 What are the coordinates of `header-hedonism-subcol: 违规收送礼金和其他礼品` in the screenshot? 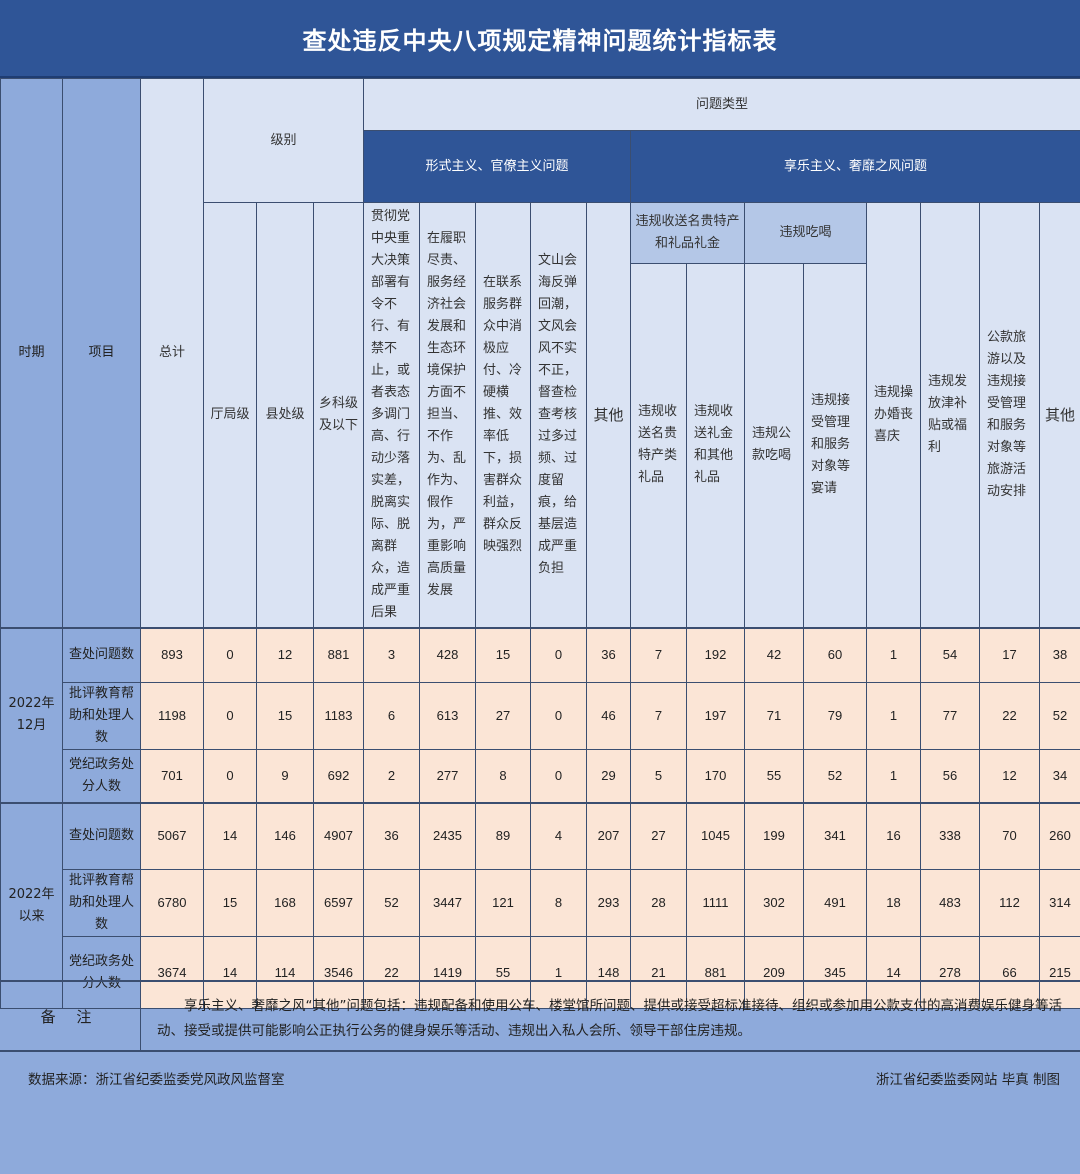 It's located at (716, 445).